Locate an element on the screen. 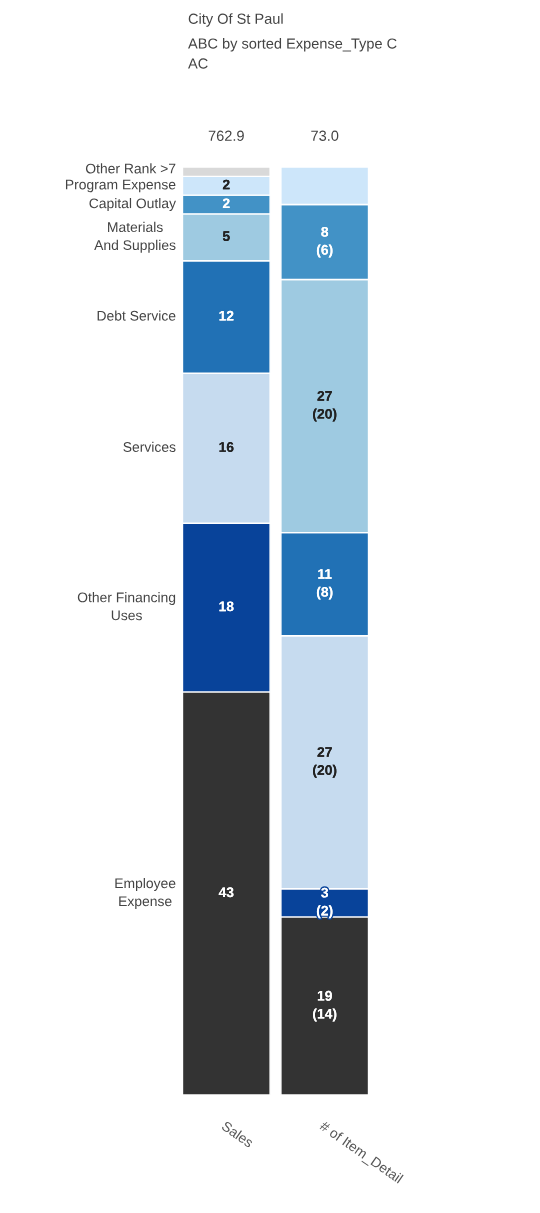  series-label: Capital Outlay is located at coordinates (132, 204).